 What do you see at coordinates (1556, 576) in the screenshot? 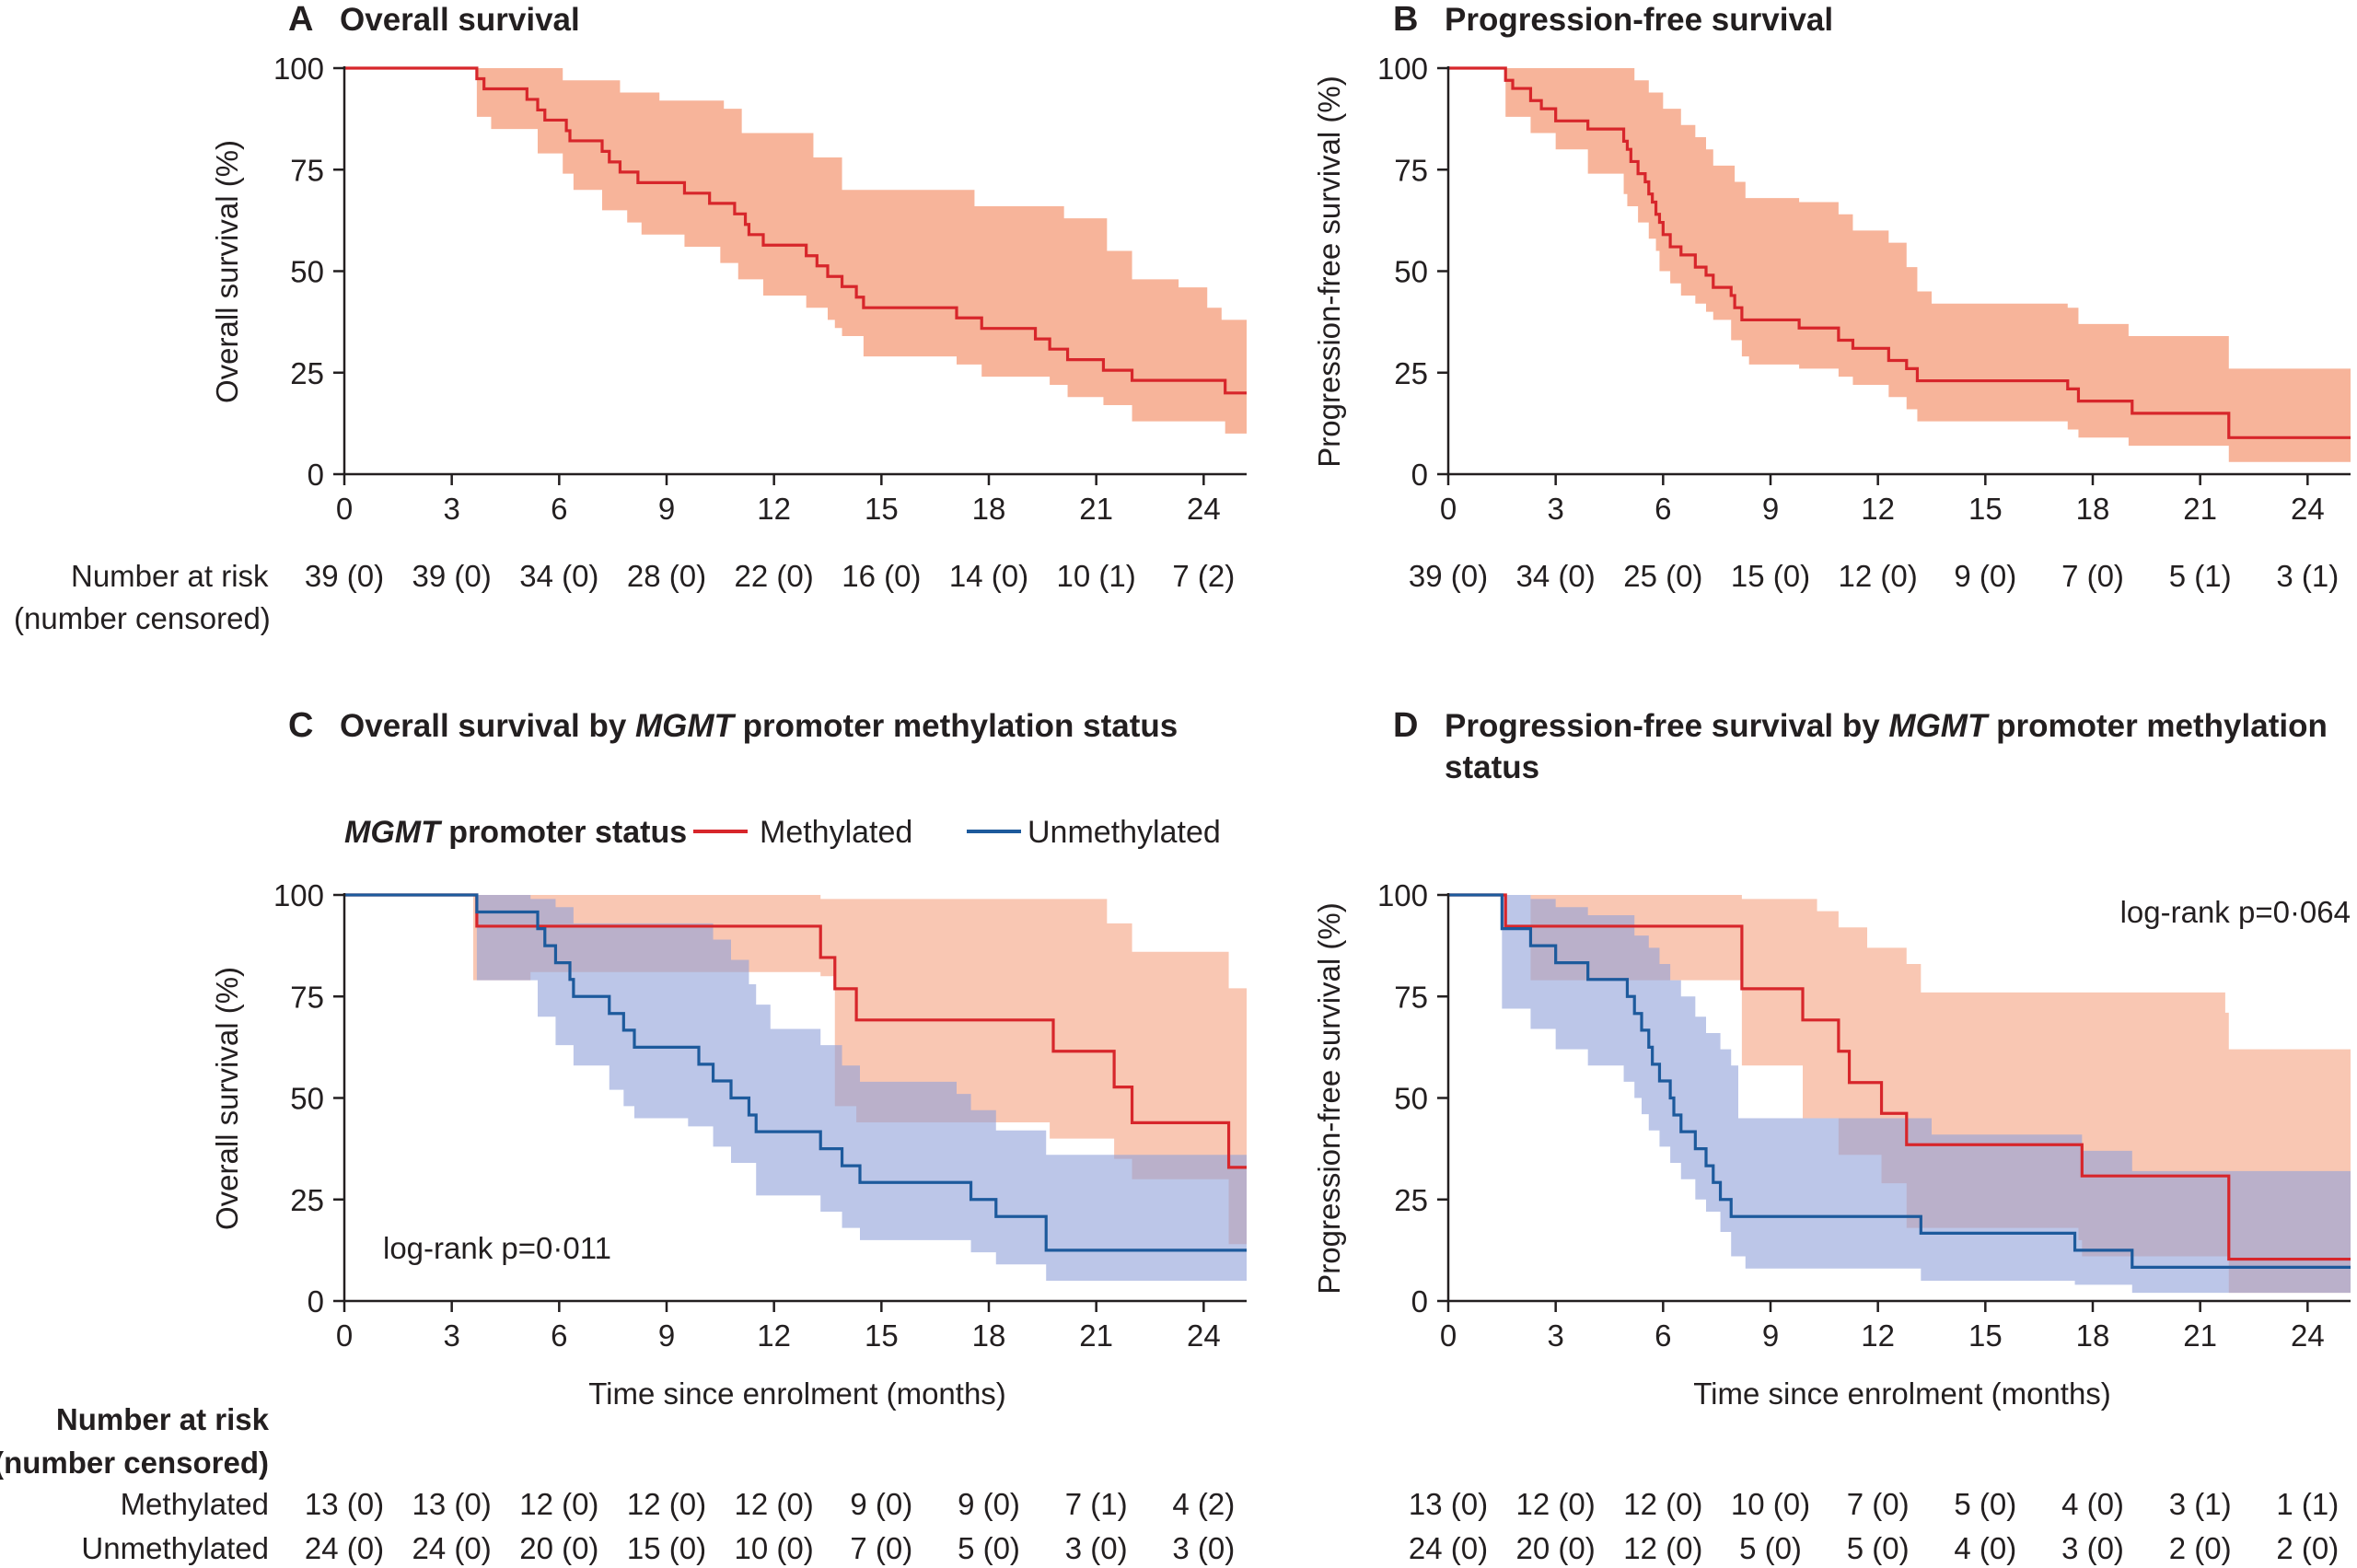
I see `panel-b-risk-cell: 34 (0)` at bounding box center [1556, 576].